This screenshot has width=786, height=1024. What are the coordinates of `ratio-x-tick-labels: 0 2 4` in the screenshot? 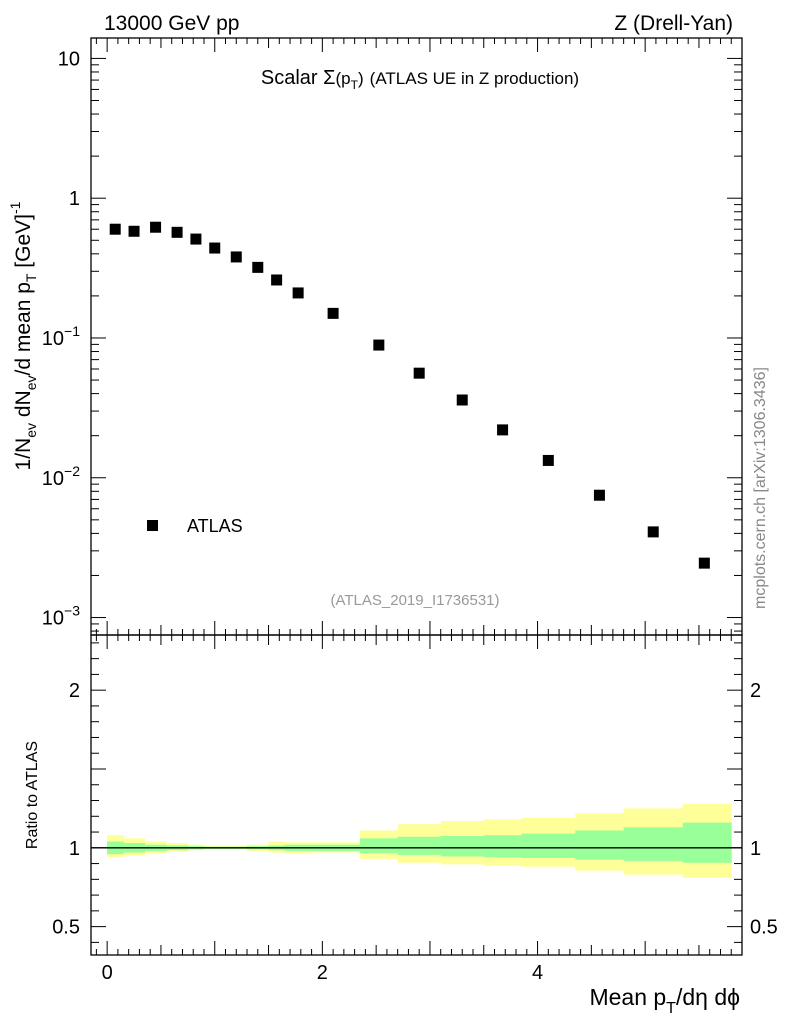 It's located at (323, 973).